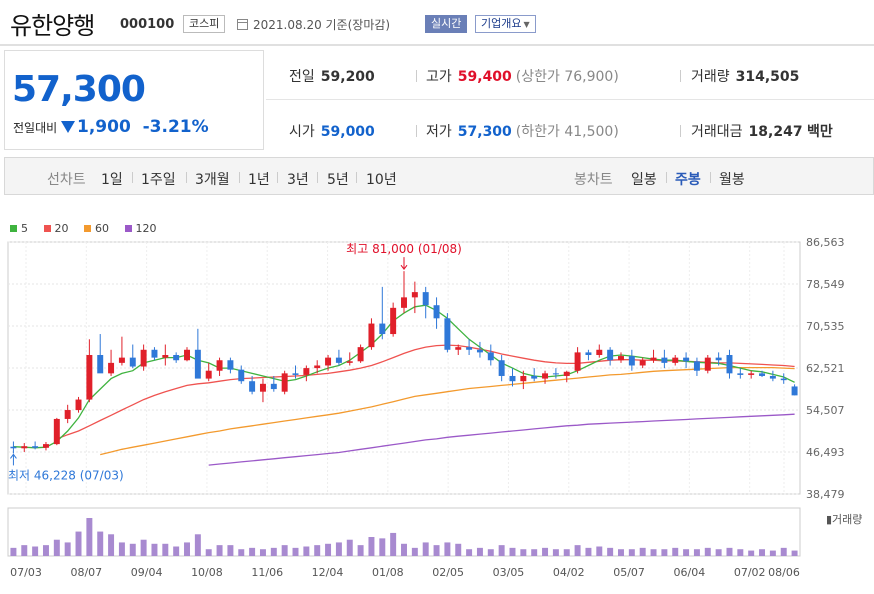 Image resolution: width=874 pixels, height=594 pixels. I want to click on down-triangle-icon, so click(68, 127).